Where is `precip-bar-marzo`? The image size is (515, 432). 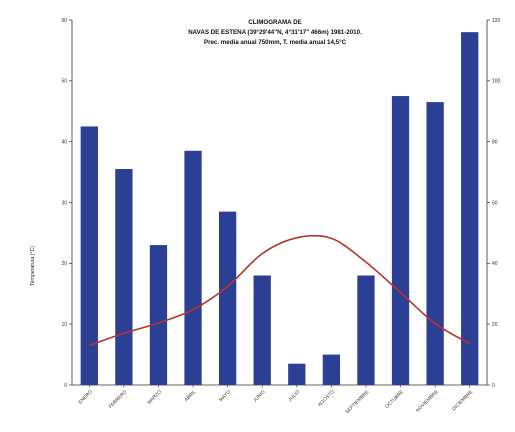 precip-bar-marzo is located at coordinates (158, 315).